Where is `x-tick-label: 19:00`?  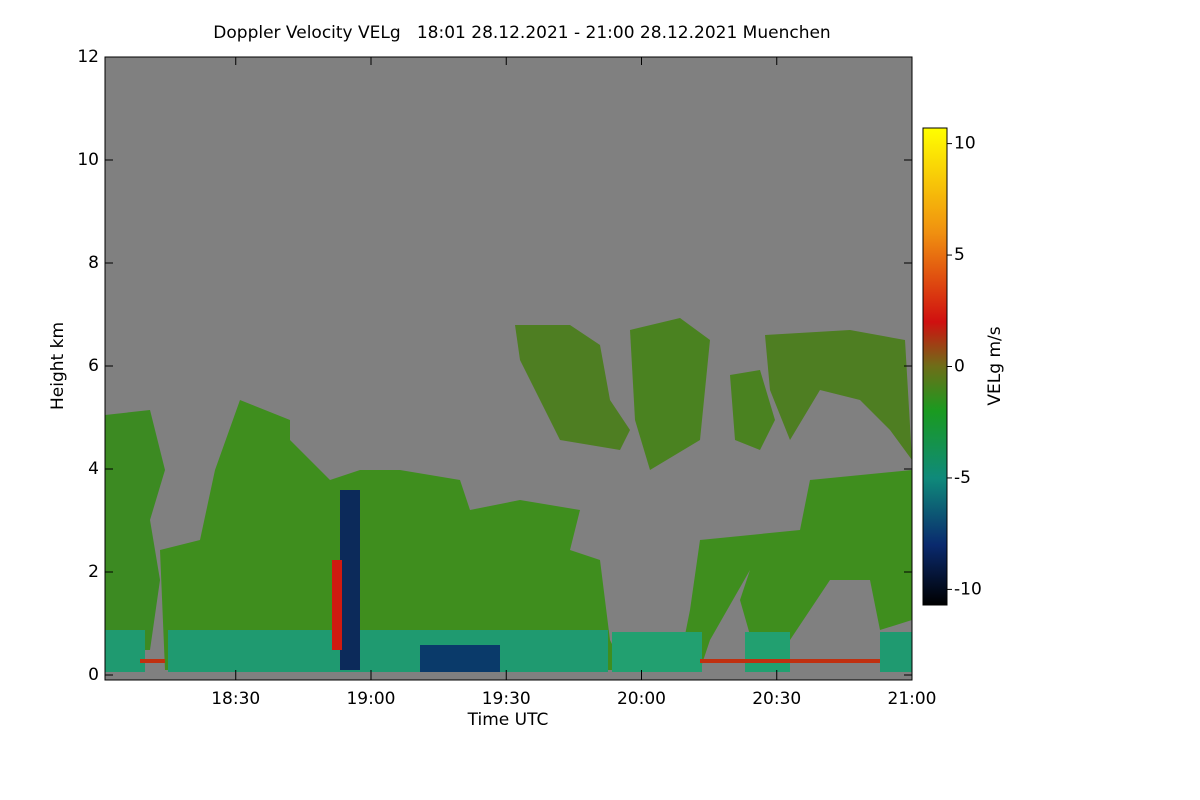
x-tick-label: 19:00 is located at coordinates (370, 699).